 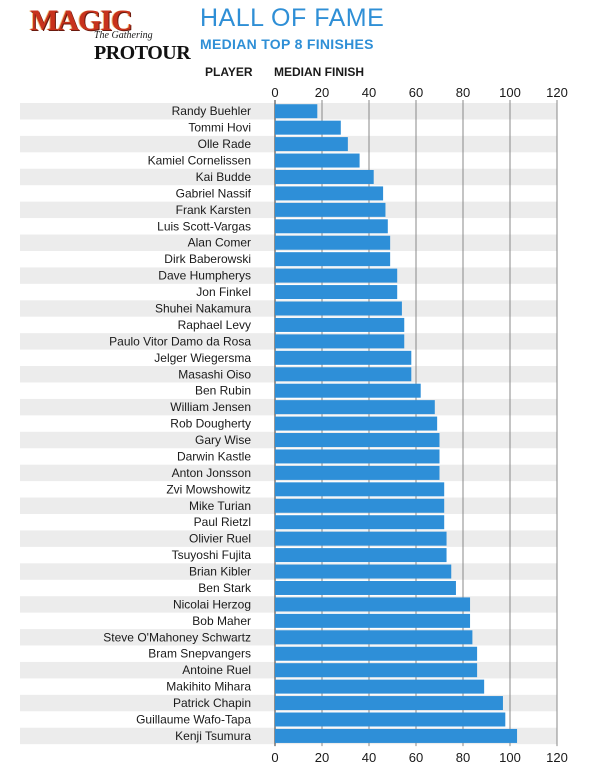 What do you see at coordinates (210, 424) in the screenshot?
I see `player-label: Rob Dougherty` at bounding box center [210, 424].